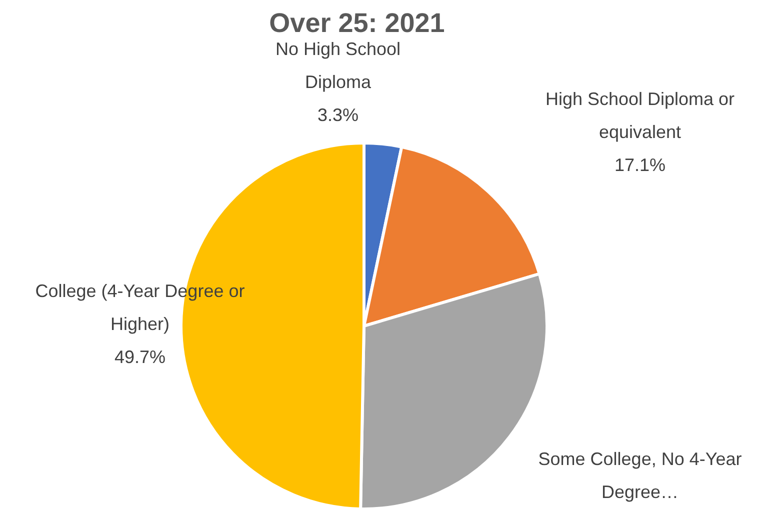  I want to click on data-label: 17.1%, so click(640, 165).